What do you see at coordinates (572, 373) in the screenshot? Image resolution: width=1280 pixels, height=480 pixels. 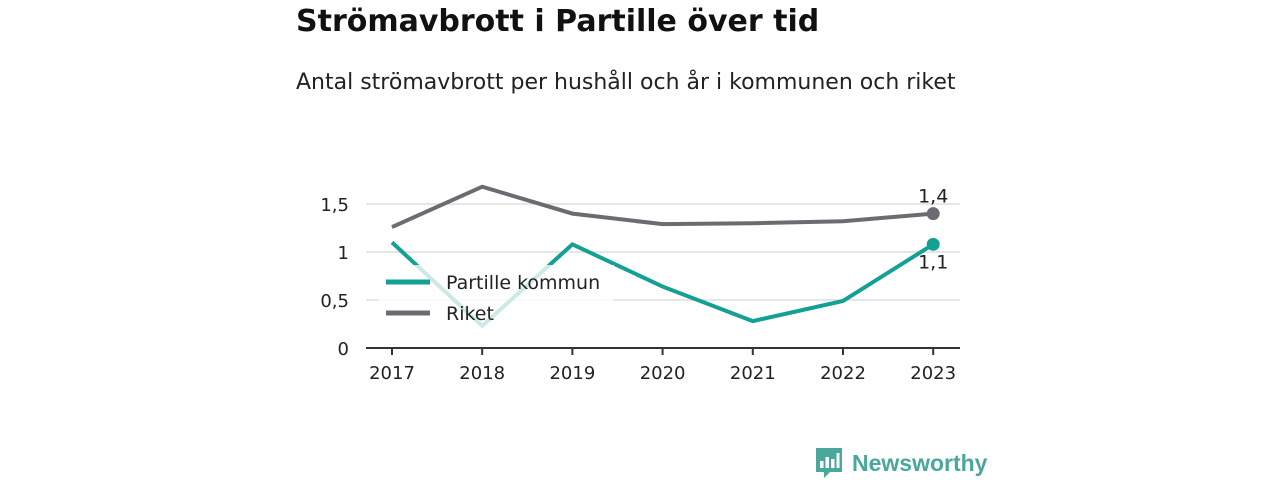 I see `x-tick-label: 2019` at bounding box center [572, 373].